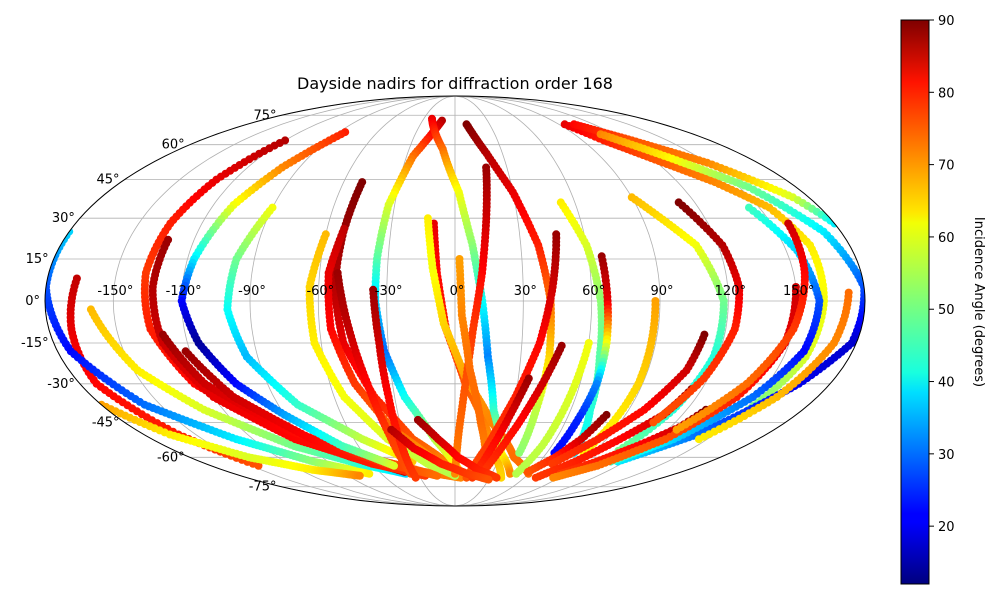  I want to click on lon-tick-label: -150°, so click(115, 291).